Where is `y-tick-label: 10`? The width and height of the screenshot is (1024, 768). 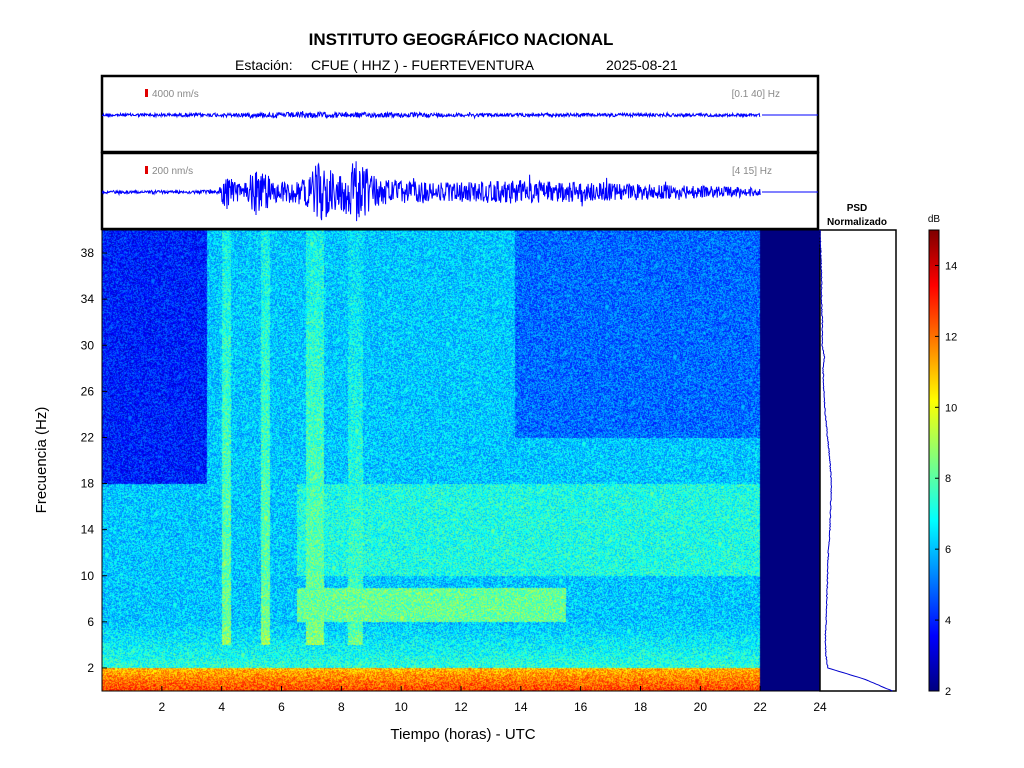 y-tick-label: 10 is located at coordinates (88, 576).